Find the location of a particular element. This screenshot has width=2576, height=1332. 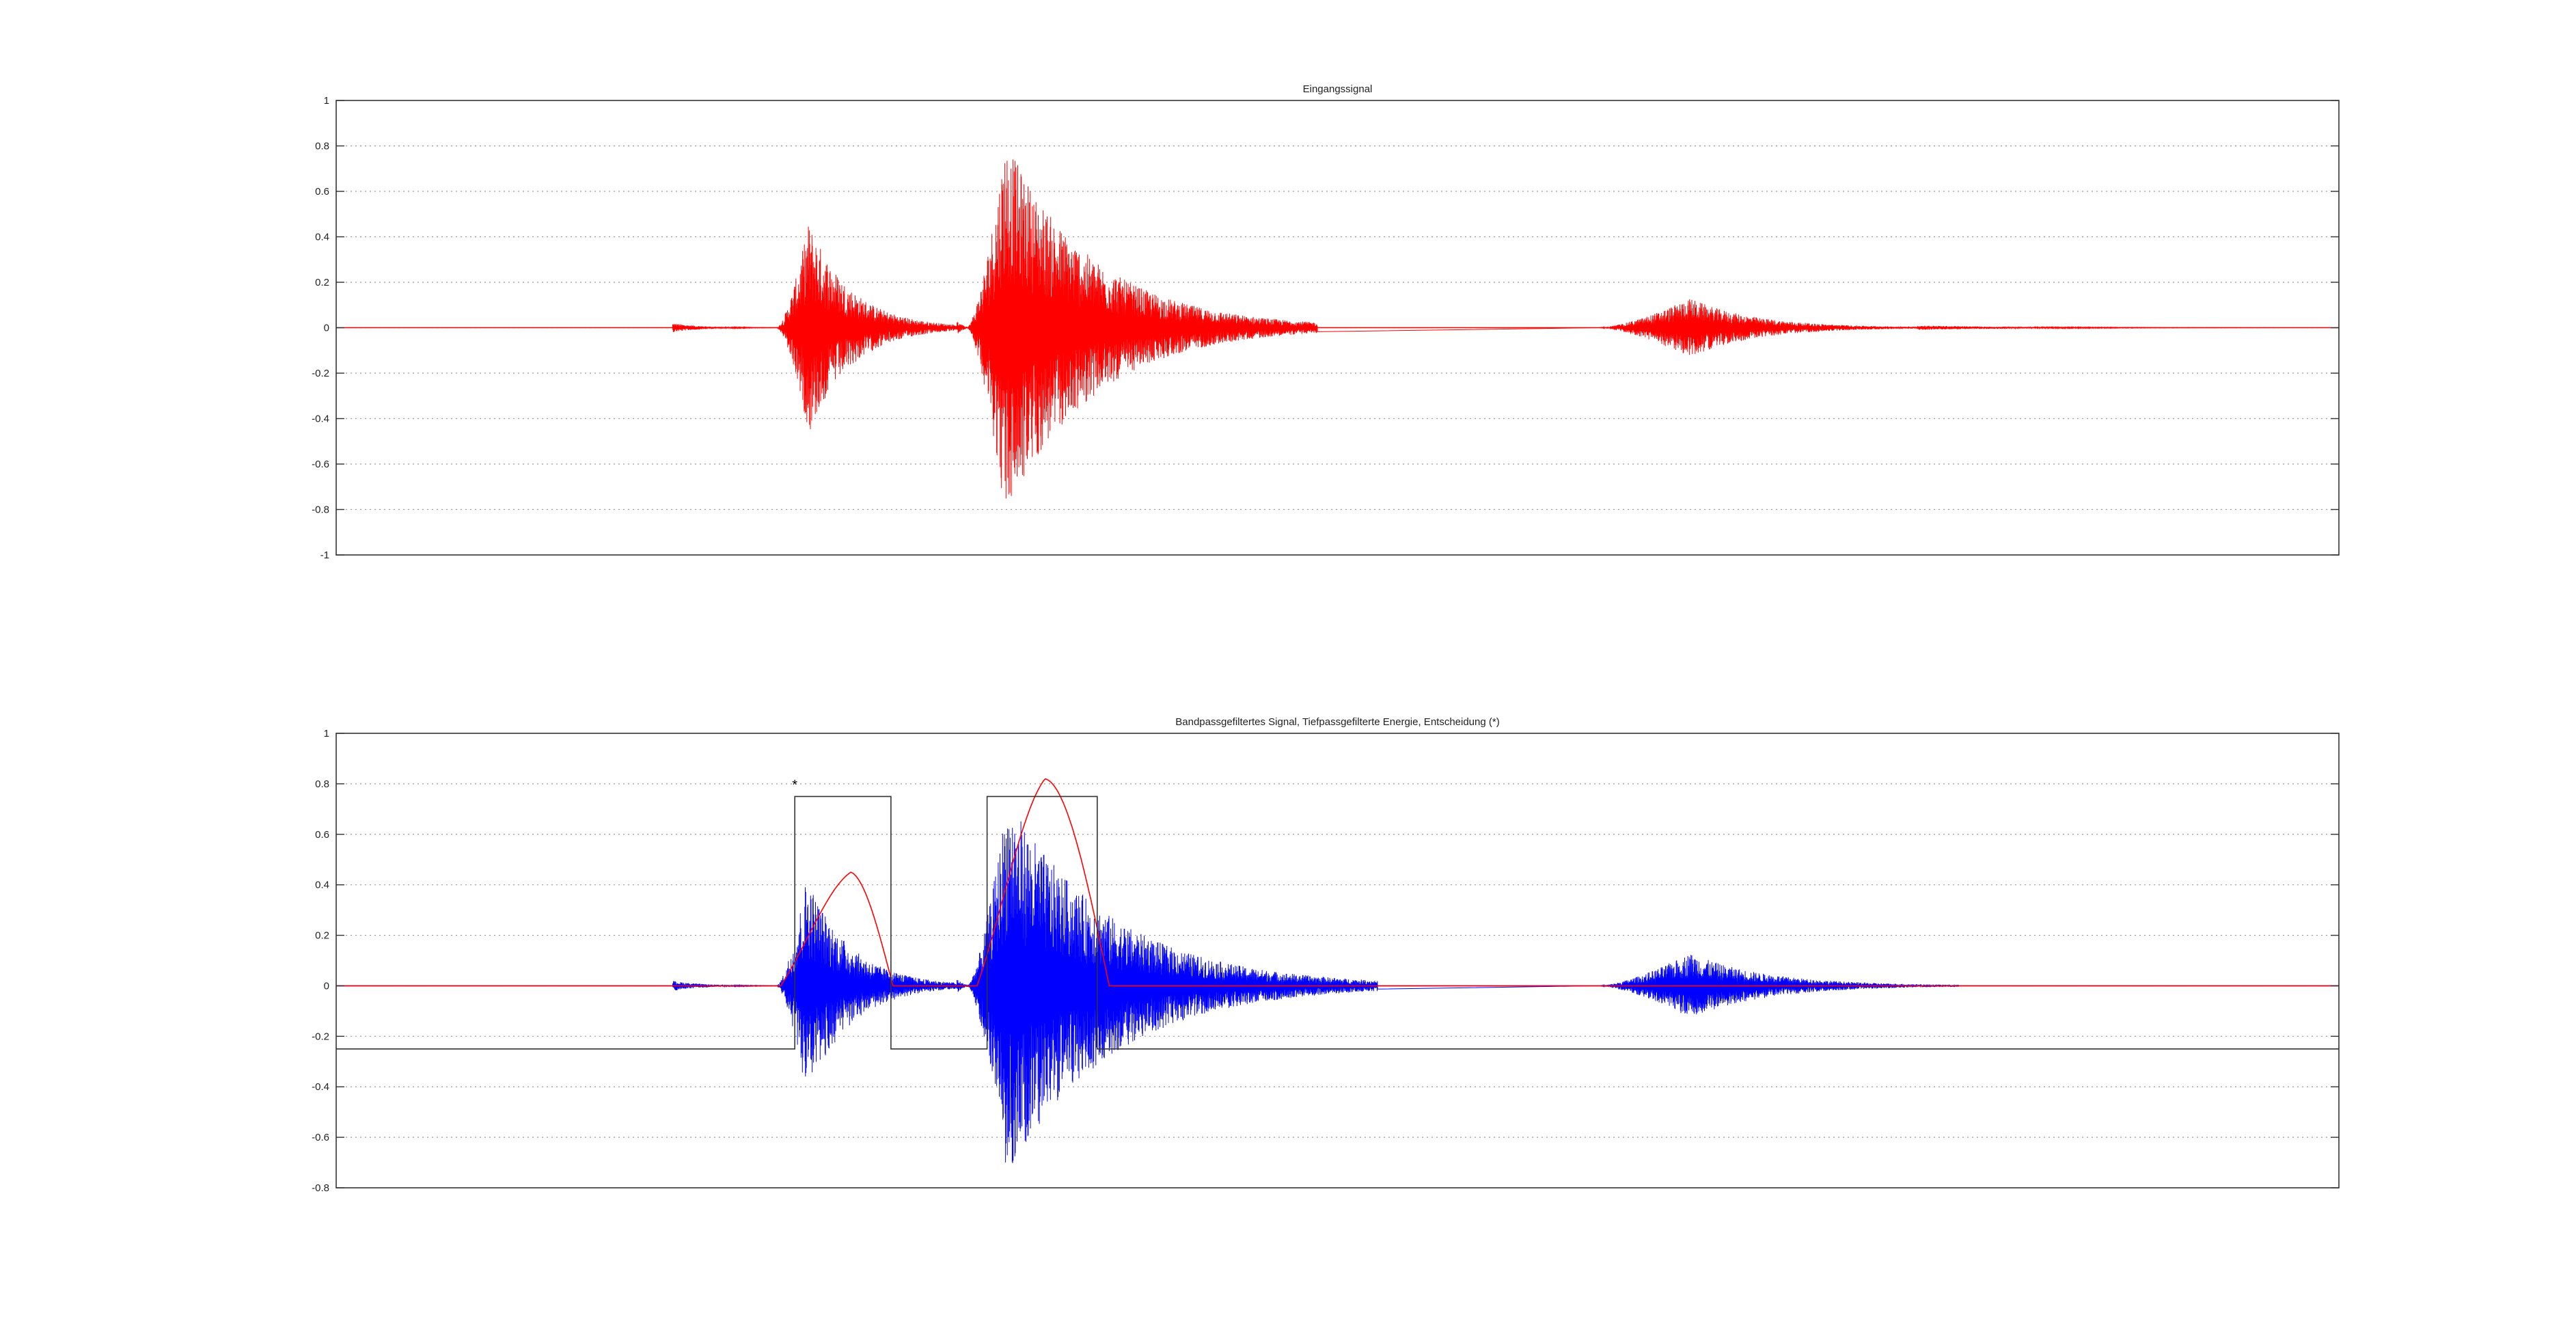

decision-marker: * is located at coordinates (794, 786).